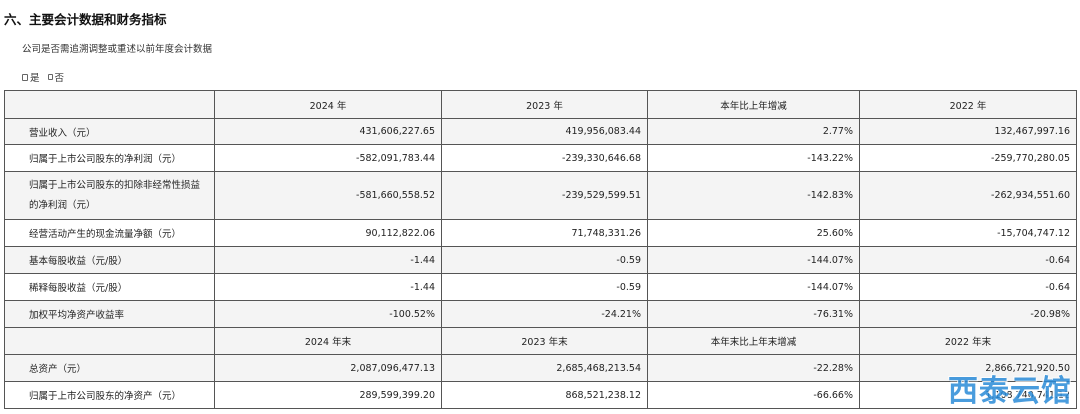 The width and height of the screenshot is (1080, 414). What do you see at coordinates (328, 395) in the screenshot?
I see `cell-2024: 289,599,399.20` at bounding box center [328, 395].